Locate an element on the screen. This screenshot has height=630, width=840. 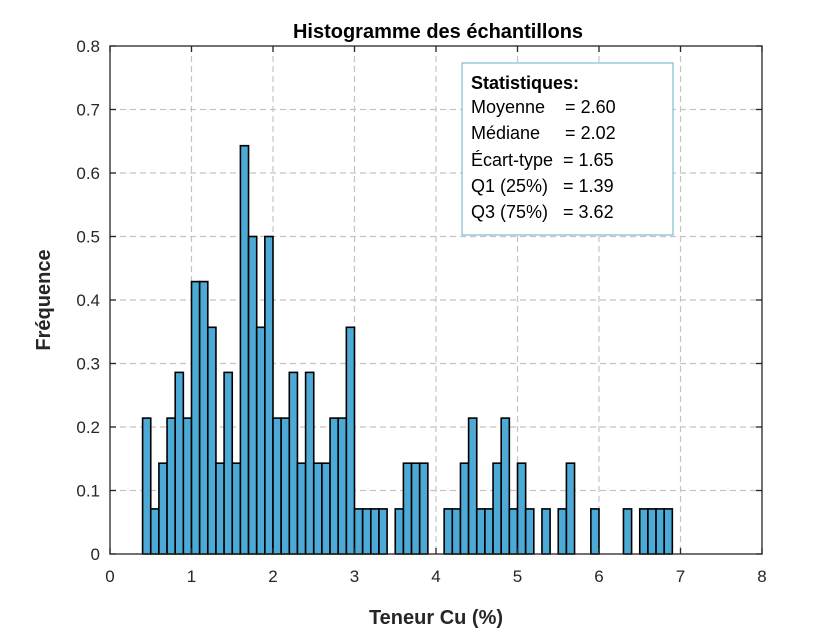
statistics-box-frame is located at coordinates (567, 149).